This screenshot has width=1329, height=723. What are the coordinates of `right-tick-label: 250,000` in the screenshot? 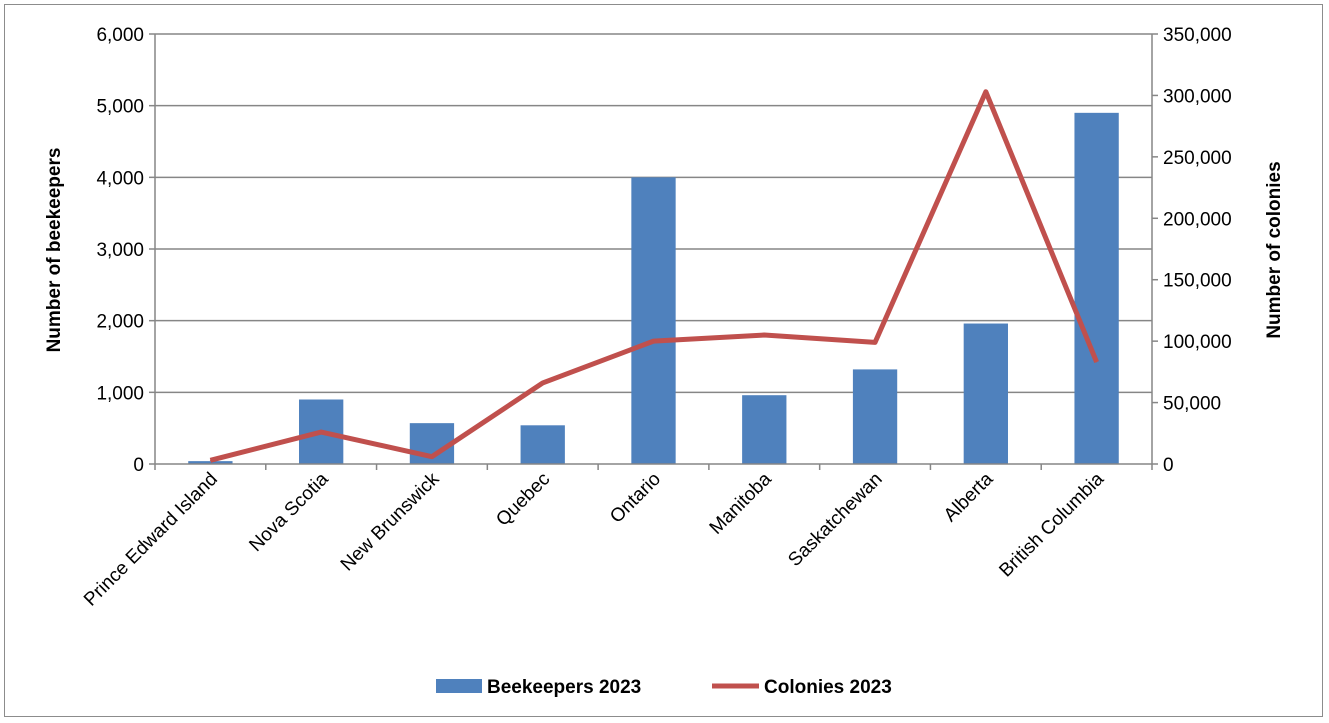 It's located at (1197, 158).